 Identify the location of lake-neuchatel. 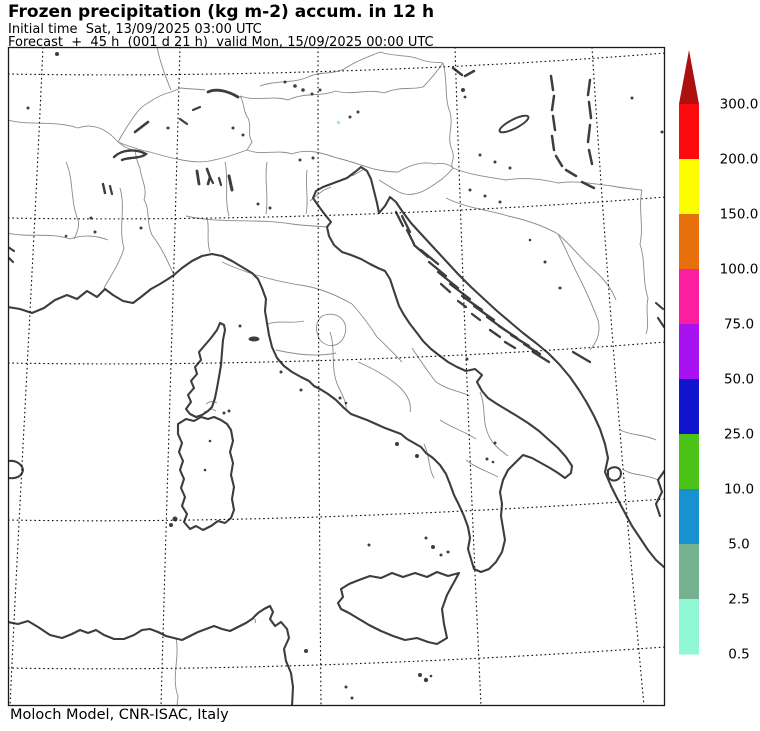
(141, 127).